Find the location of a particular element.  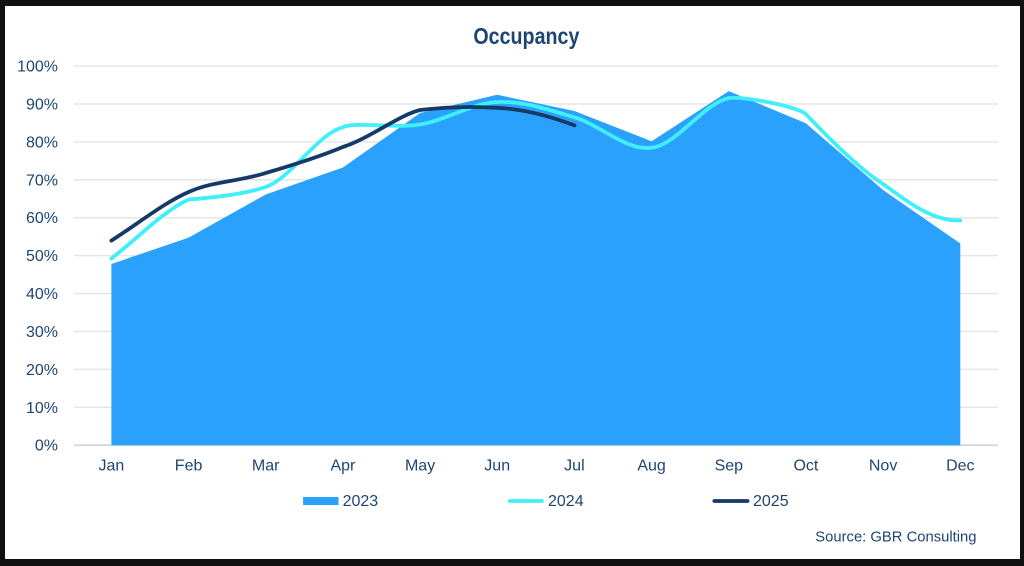

svg-text: 90% is located at coordinates (42, 105).